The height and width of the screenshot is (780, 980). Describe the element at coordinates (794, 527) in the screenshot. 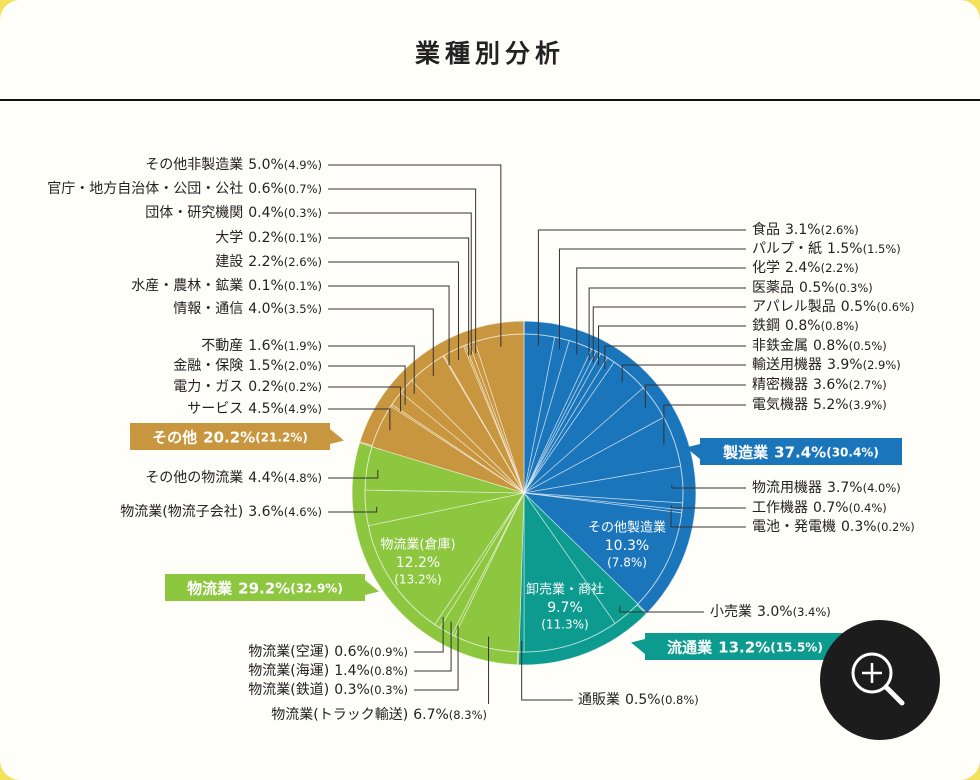

I see `slice-name: 電池・発電機` at that location.